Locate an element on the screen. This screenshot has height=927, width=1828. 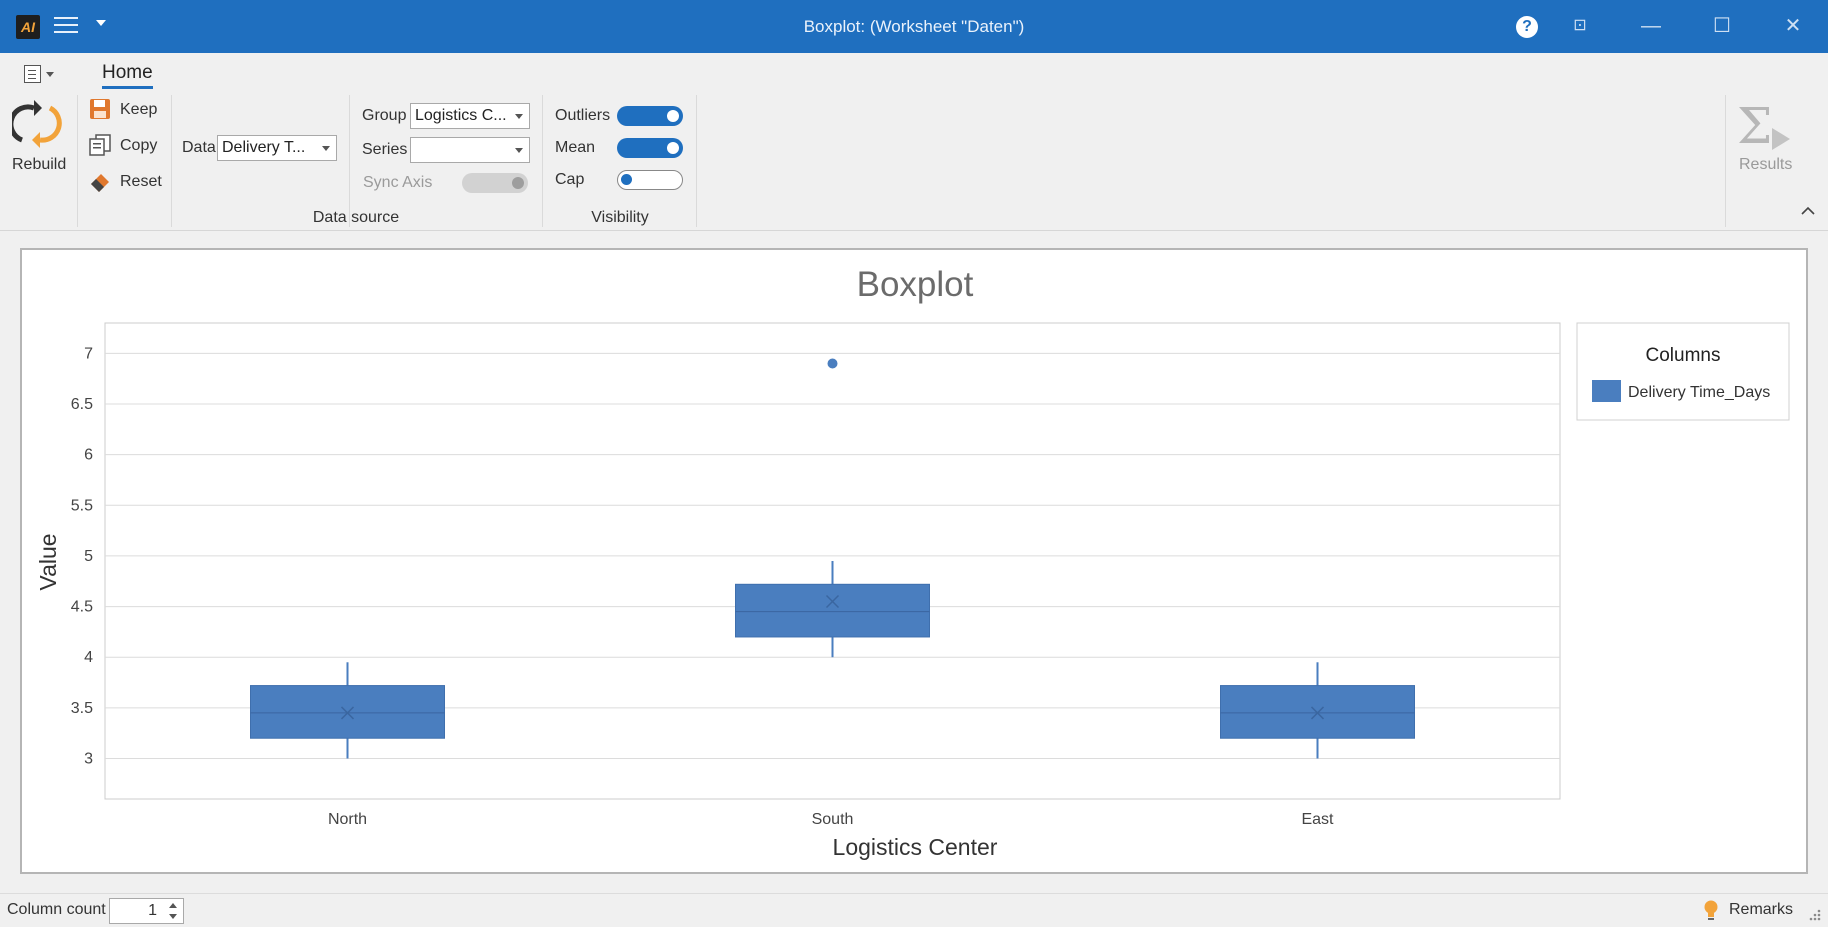
column-count-value: 1 is located at coordinates (152, 910).